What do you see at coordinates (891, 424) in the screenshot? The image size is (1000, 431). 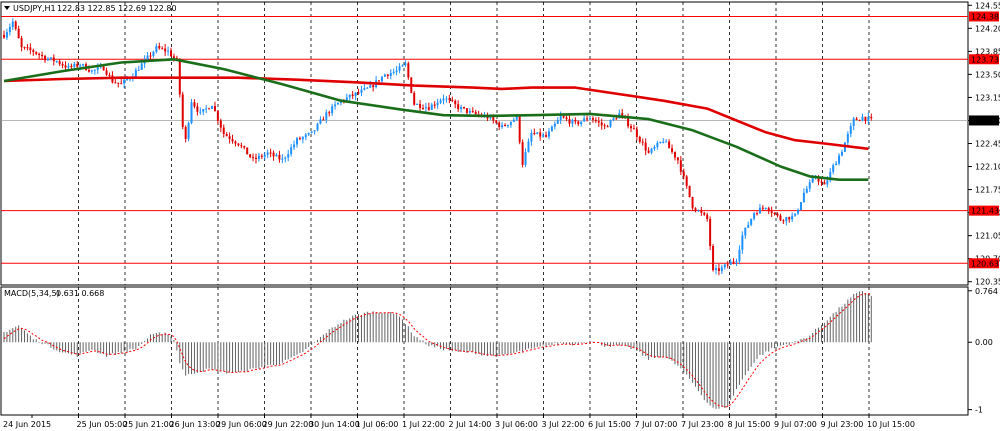 I see `x-tick-label: 10 Jul 15:00` at bounding box center [891, 424].